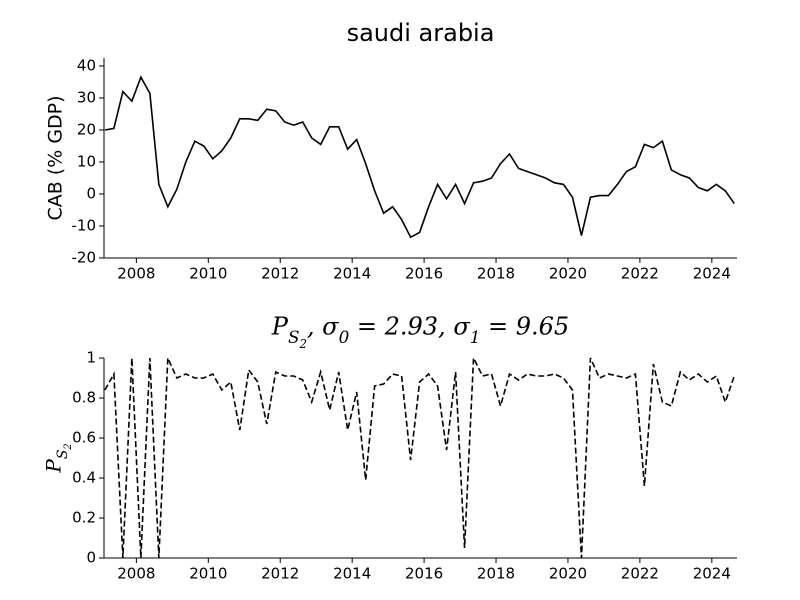 This screenshot has height=600, width=800. Describe the element at coordinates (420, 332) in the screenshot. I see `chart-title: PS2, σ0 = 2.93, σ1 = 9.65` at that location.